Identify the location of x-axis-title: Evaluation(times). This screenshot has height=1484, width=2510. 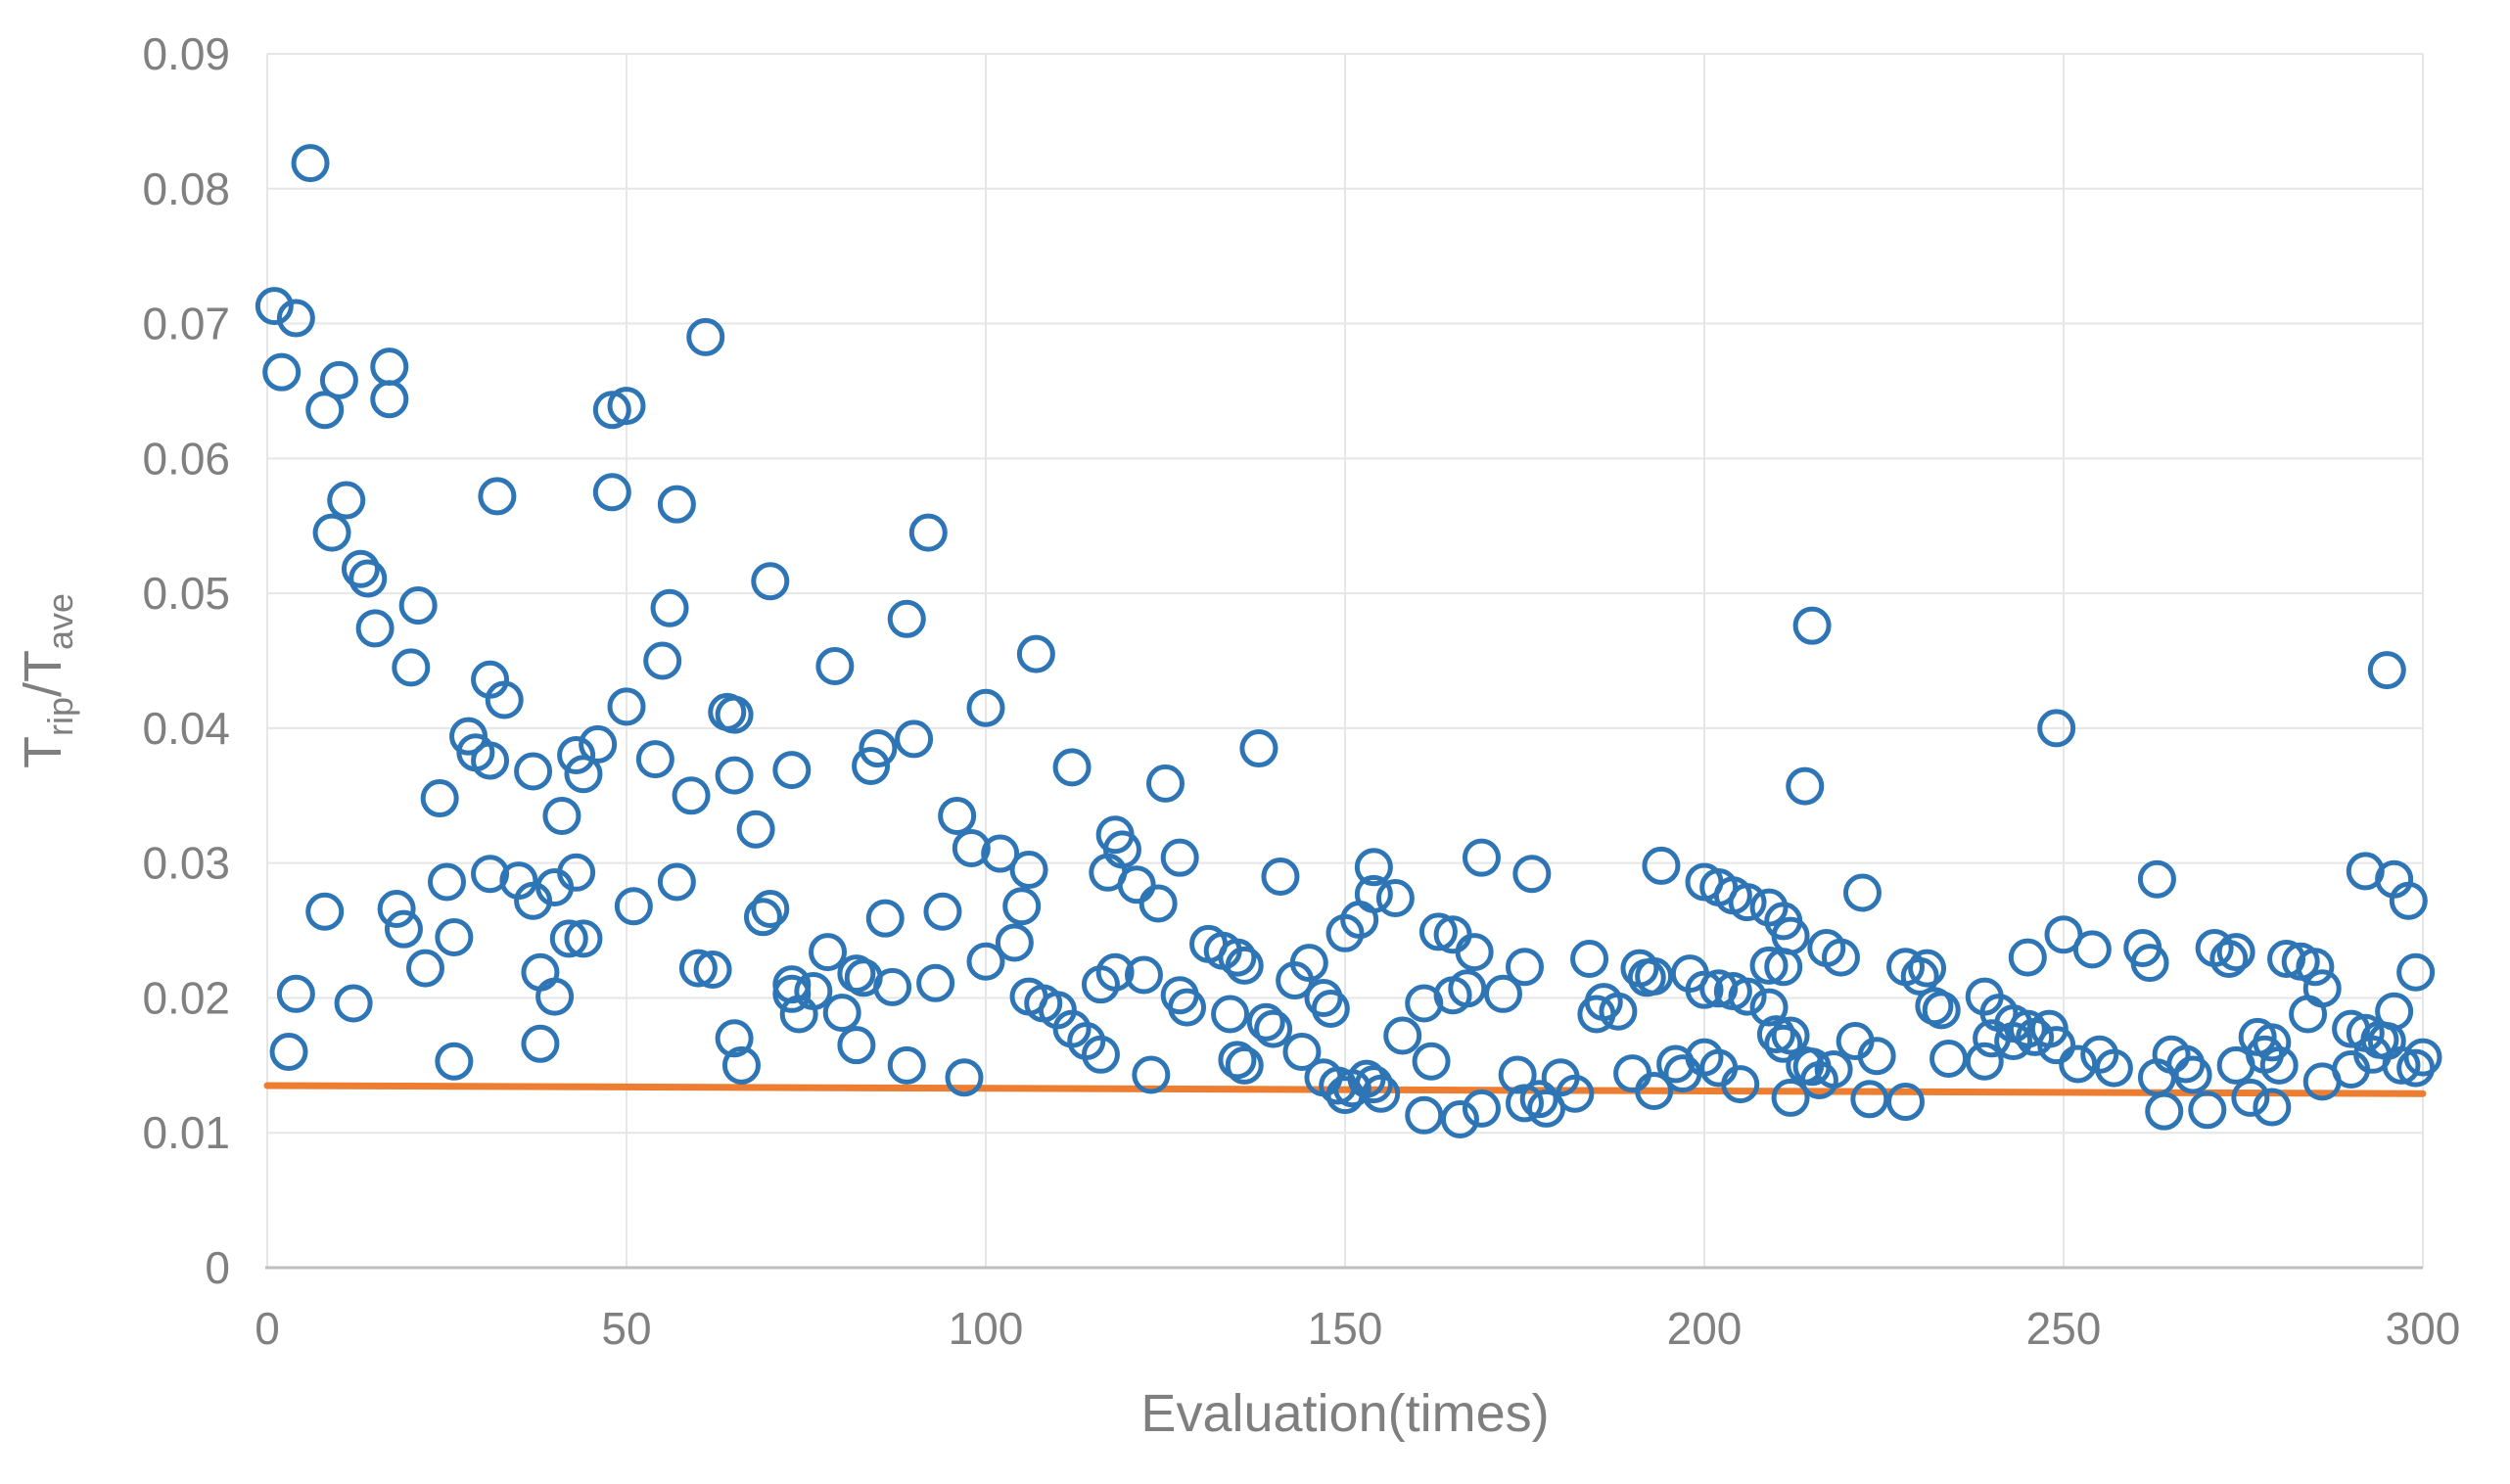
(1344, 1413).